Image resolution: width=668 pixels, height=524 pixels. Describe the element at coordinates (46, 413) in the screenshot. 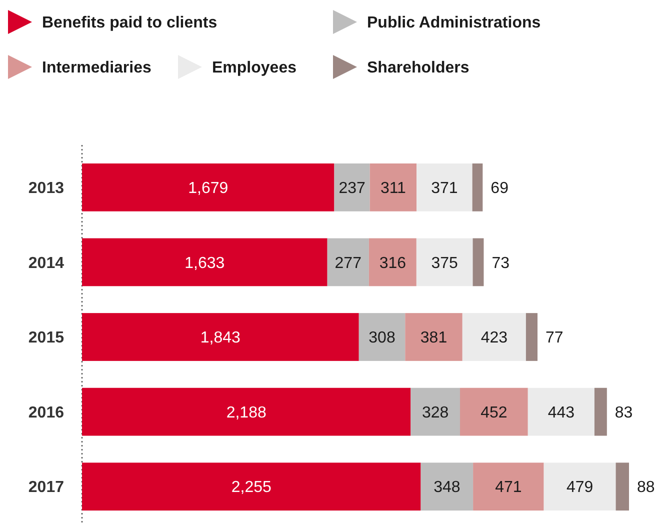

I see `y-tick-label: 2016` at that location.